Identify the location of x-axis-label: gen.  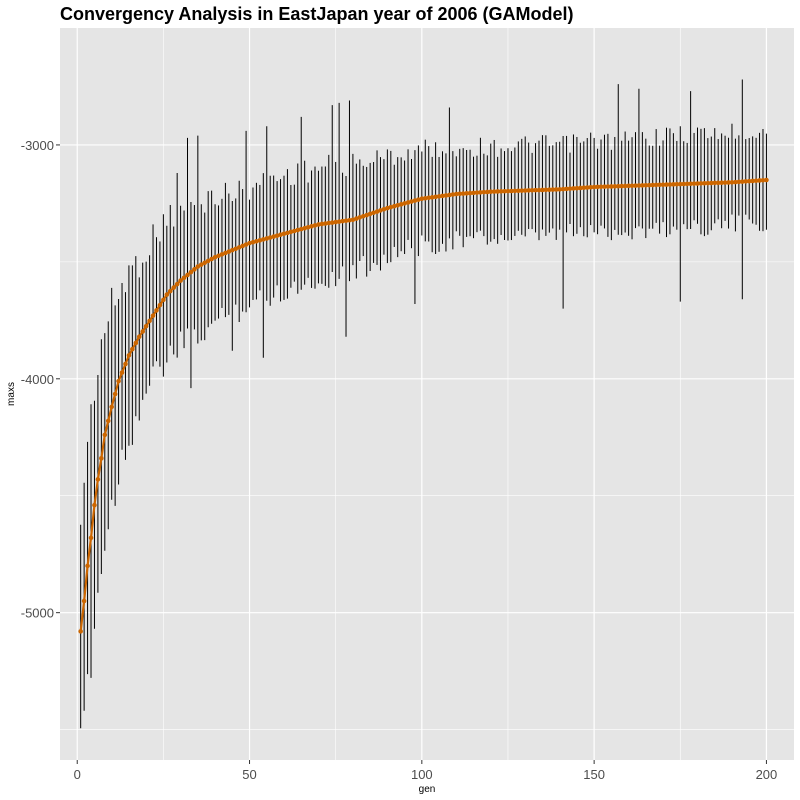
(427, 789).